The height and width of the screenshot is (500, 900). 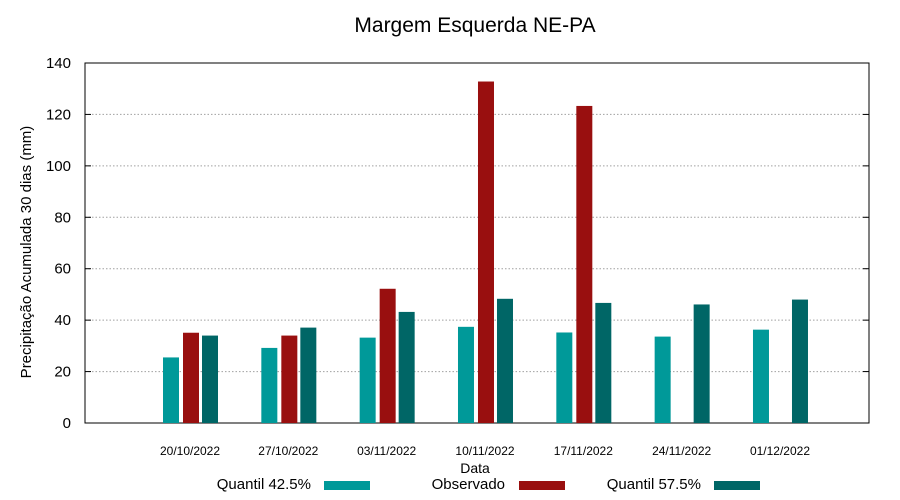 I want to click on y-tick-label: 20, so click(x=62, y=372).